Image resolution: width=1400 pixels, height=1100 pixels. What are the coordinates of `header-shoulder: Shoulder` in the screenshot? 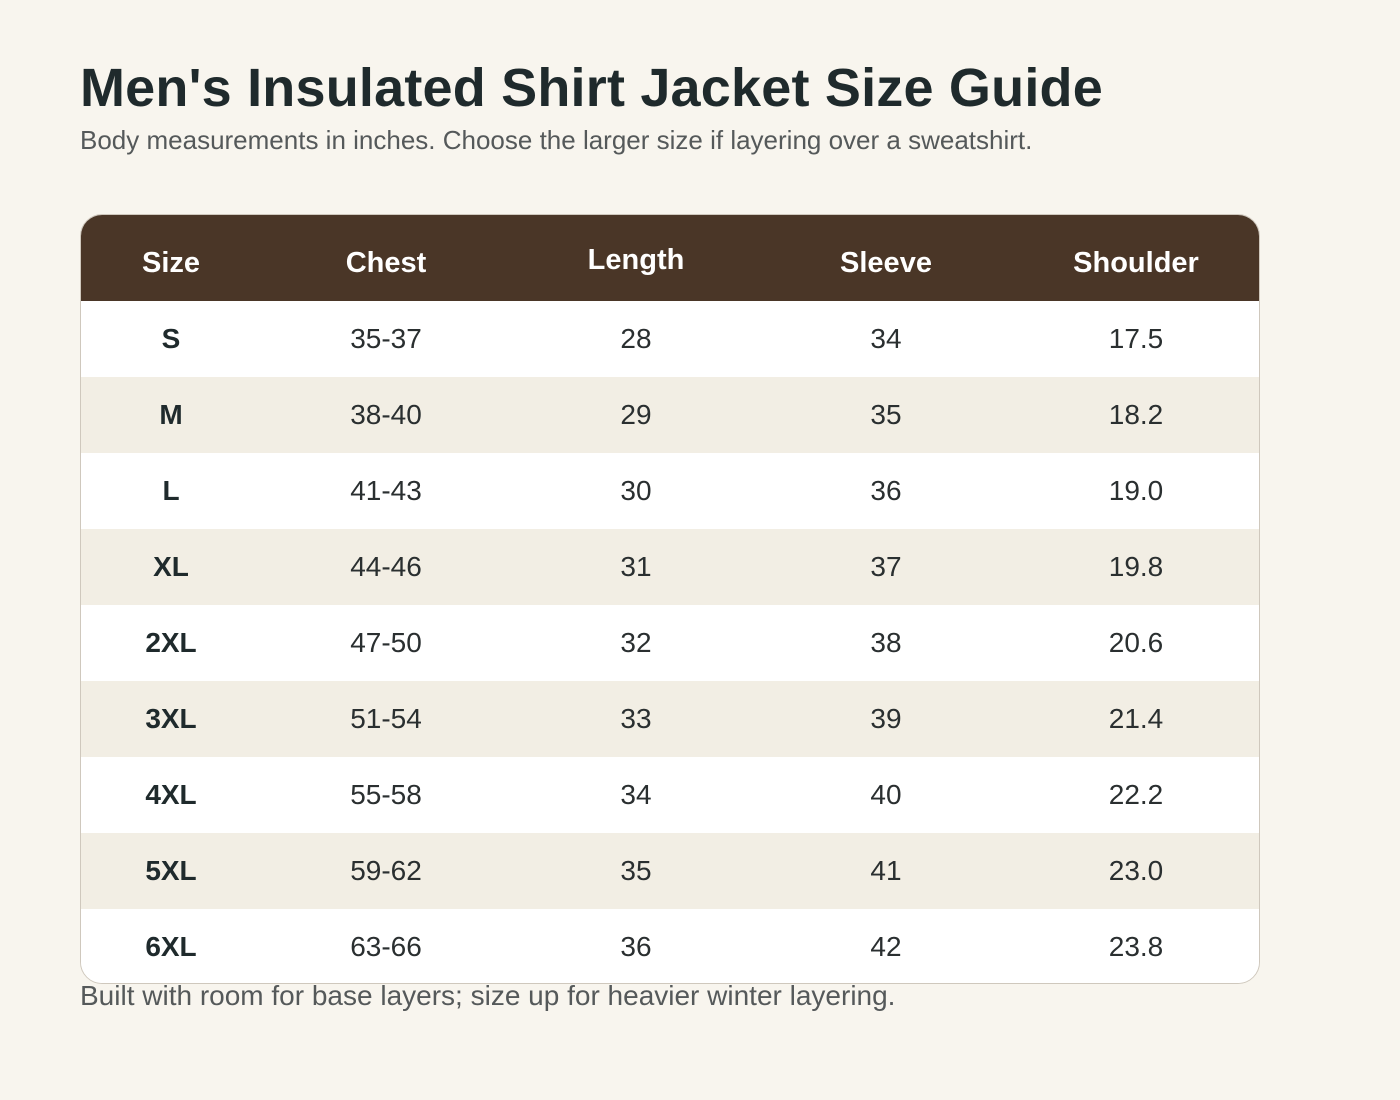 It's located at (1136, 262).